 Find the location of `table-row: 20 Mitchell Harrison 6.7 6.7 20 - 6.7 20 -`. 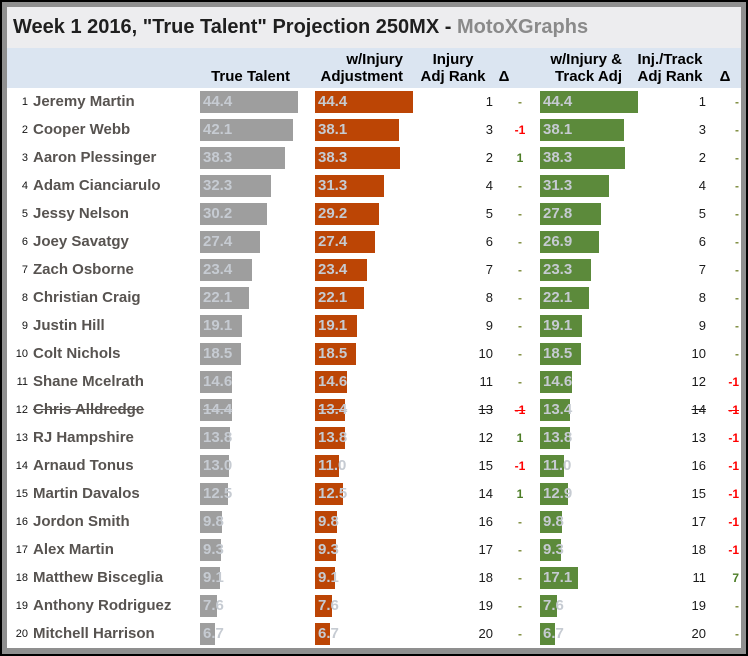

table-row: 20 Mitchell Harrison 6.7 6.7 20 - 6.7 20 - is located at coordinates (374, 634).